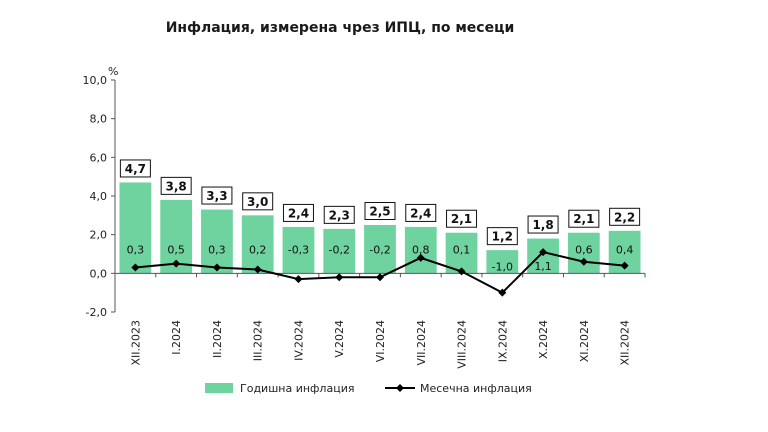  What do you see at coordinates (99, 273) in the screenshot?
I see `y-tick-label: 0,0` at bounding box center [99, 273].